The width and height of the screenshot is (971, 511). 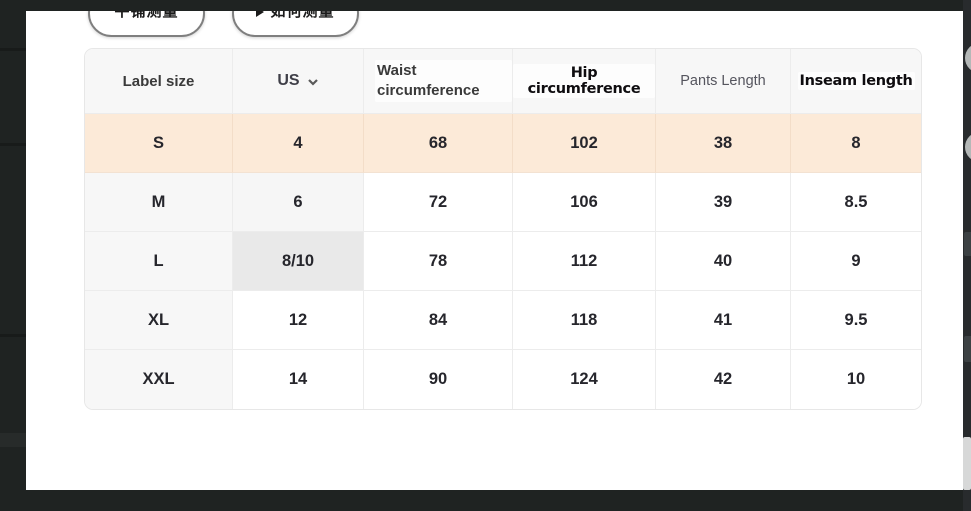 What do you see at coordinates (438, 143) in the screenshot?
I see `waist-cell: 68` at bounding box center [438, 143].